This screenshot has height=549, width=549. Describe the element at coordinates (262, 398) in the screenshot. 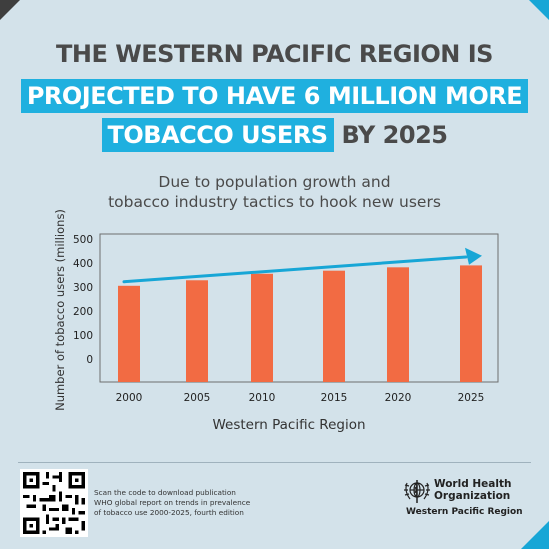

I see `x-tick-label: 2010` at that location.